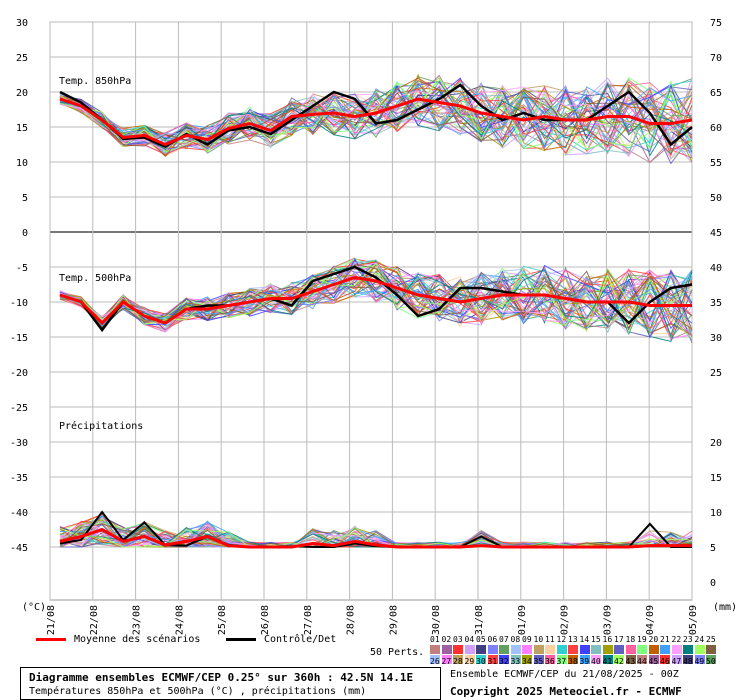 The image size is (740, 700). What do you see at coordinates (492, 661) in the screenshot?
I see `member-number: 31` at bounding box center [492, 661].